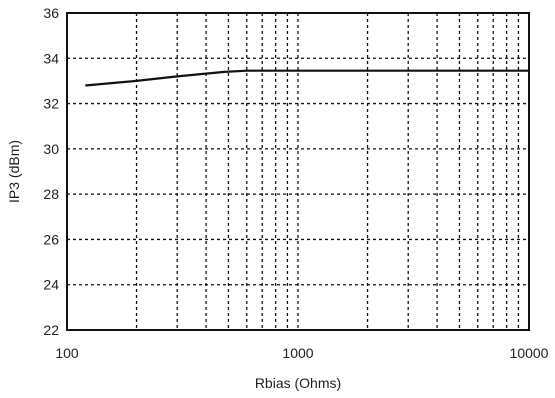  Describe the element at coordinates (51, 285) in the screenshot. I see `y-tick-label: 24` at that location.